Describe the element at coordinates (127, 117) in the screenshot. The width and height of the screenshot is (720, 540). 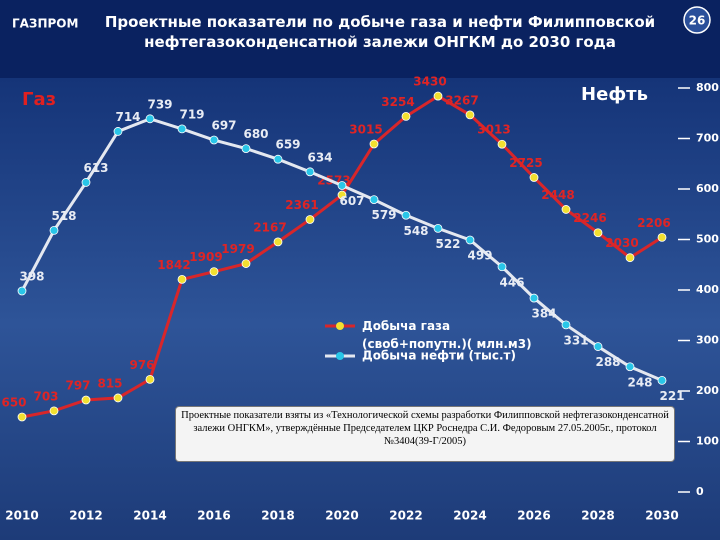
I see `data-label: 714` at that location.